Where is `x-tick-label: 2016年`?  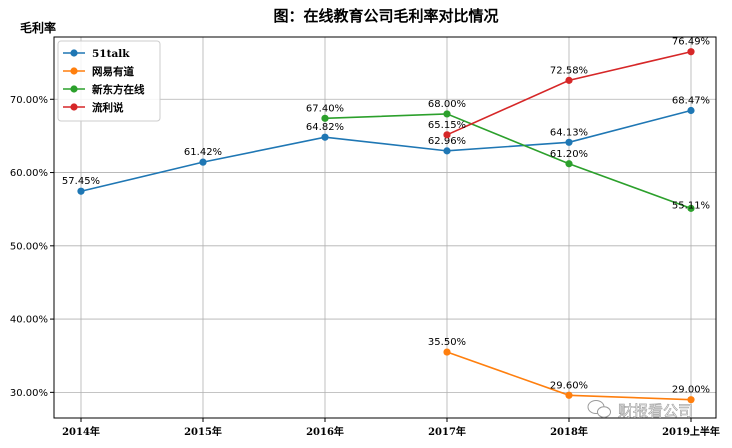 x-tick-label: 2016年 is located at coordinates (325, 431).